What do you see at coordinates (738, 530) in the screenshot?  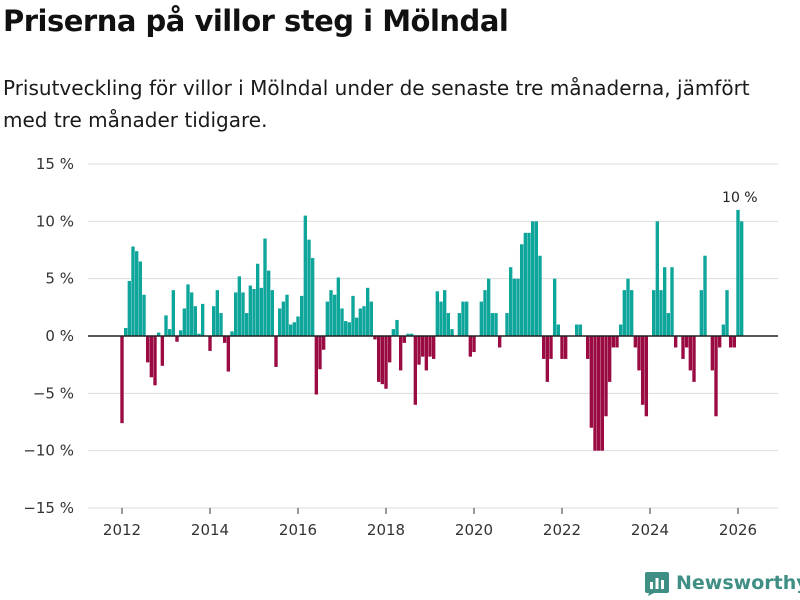 I see `x-tick-label: 2026` at bounding box center [738, 530].